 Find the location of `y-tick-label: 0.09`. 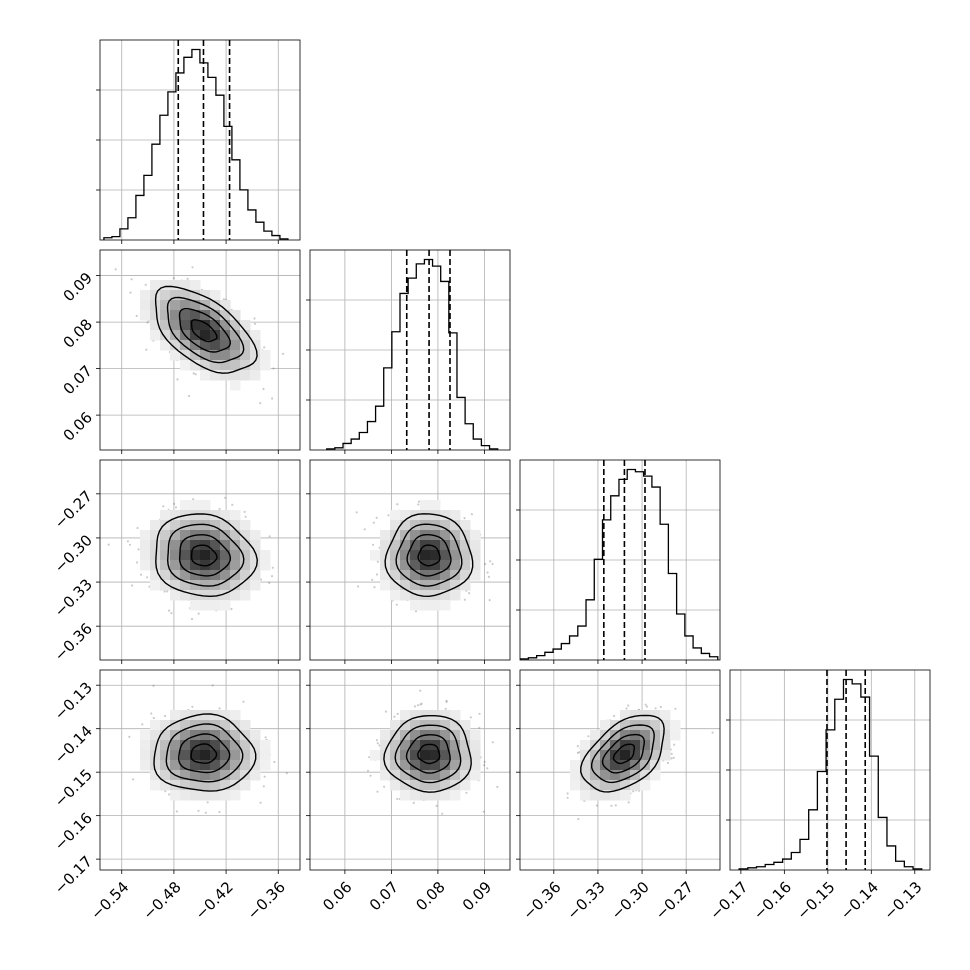

y-tick-label: 0.09 is located at coordinates (78, 287).